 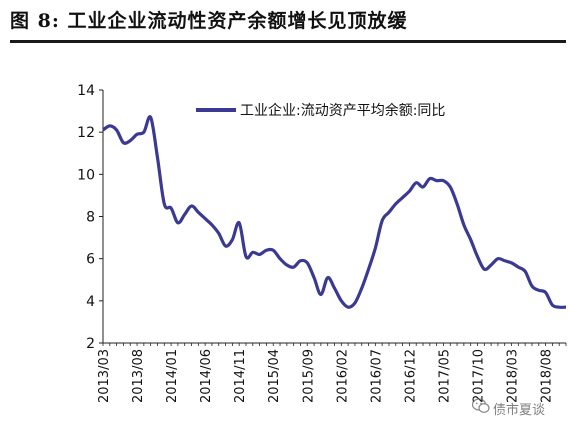 What do you see at coordinates (342, 376) in the screenshot?
I see `x-tick-label: 2016/02` at bounding box center [342, 376].